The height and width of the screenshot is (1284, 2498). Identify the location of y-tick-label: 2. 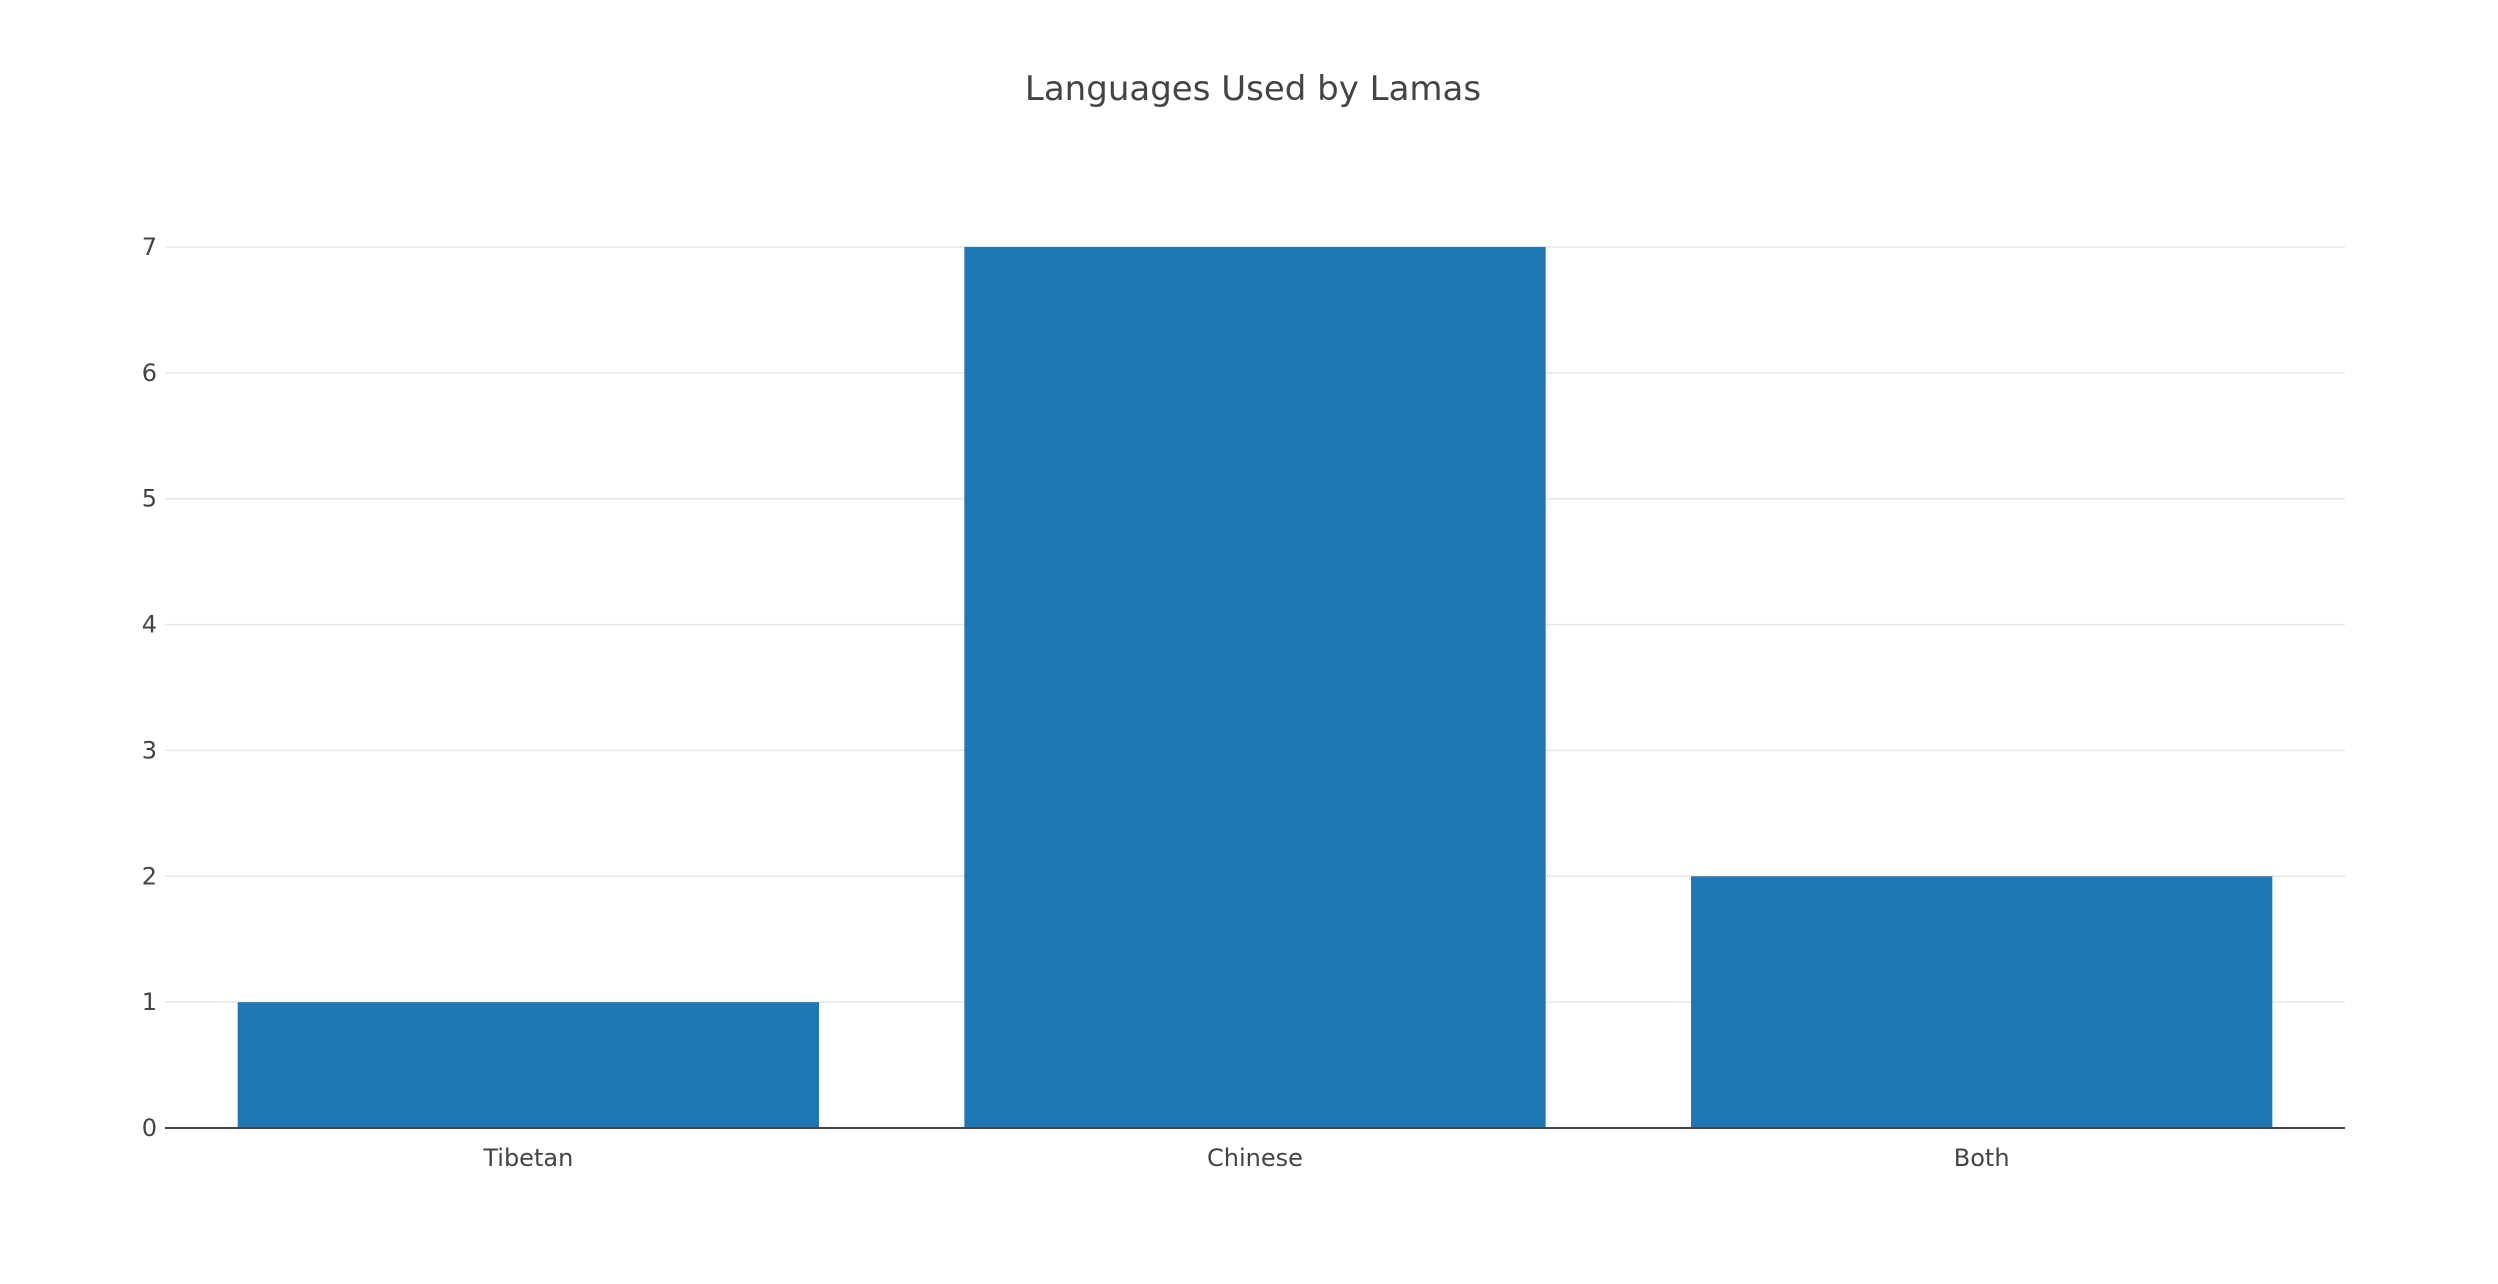
(149, 876).